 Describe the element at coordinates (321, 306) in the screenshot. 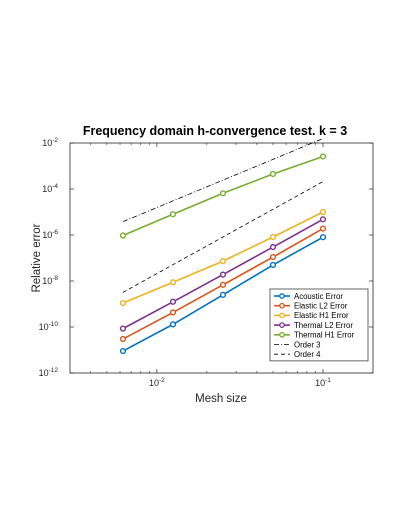

I see `legend-label-elastic-l2-error: Elastic L2 Error` at that location.